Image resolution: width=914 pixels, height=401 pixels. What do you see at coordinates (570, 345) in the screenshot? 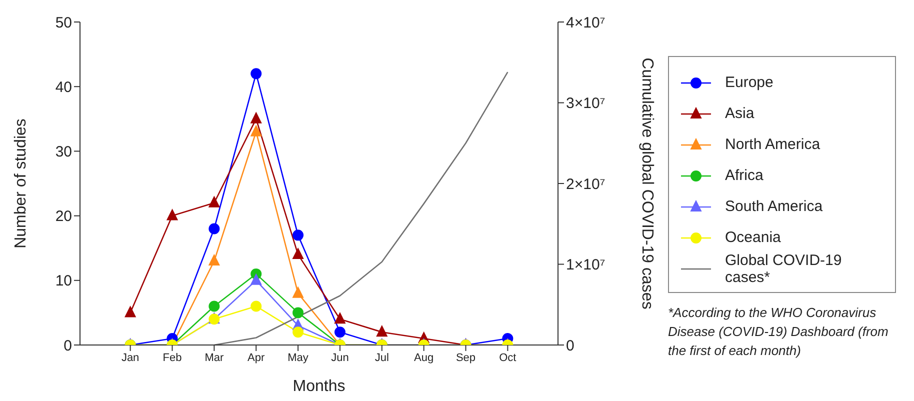
I see `y2-tick-label: 0` at bounding box center [570, 345].